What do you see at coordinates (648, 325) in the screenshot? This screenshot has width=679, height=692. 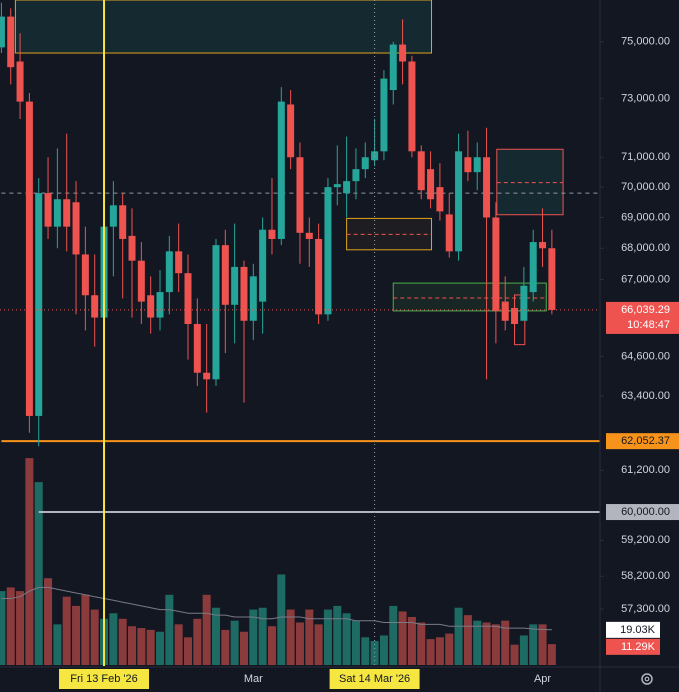 I see `countdown-label: 10:48:47` at bounding box center [648, 325].